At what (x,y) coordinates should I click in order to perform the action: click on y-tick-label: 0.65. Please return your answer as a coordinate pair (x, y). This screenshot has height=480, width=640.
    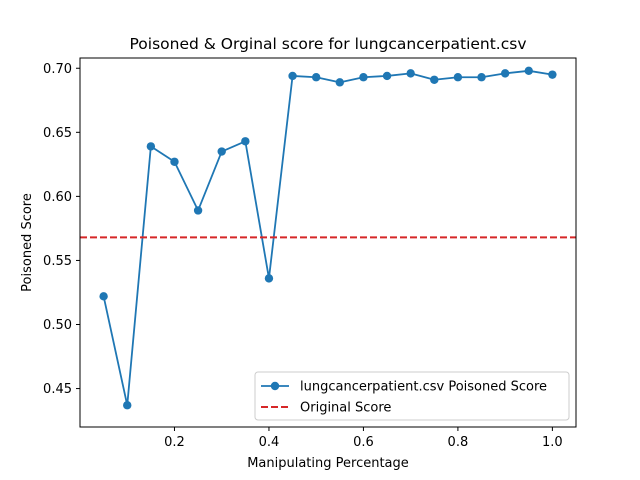
    Looking at the image, I should click on (57, 133).